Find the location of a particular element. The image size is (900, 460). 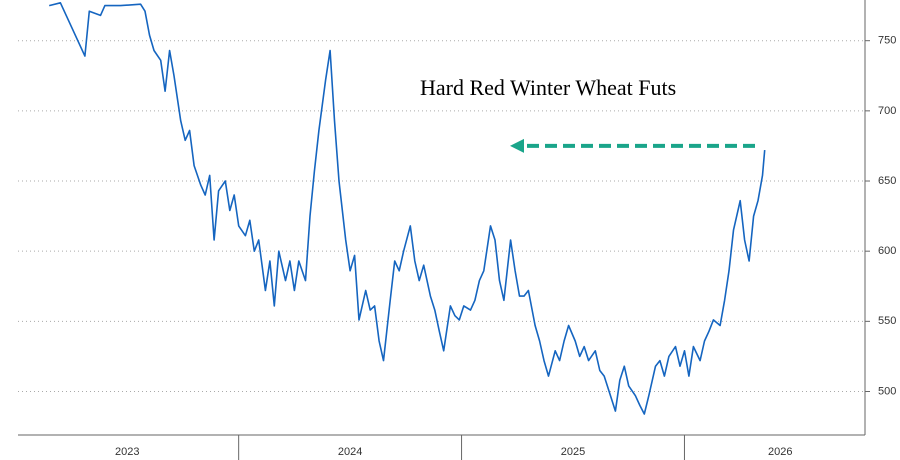

x-tick-label: 2025 is located at coordinates (573, 452).